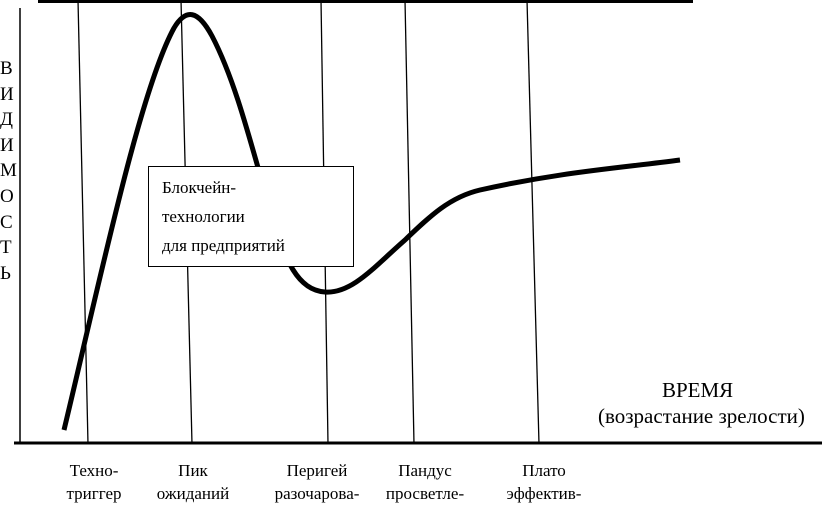 This screenshot has width=822, height=506. What do you see at coordinates (425, 482) in the screenshot?
I see `phase-label-slope: Пандус просветле-` at bounding box center [425, 482].